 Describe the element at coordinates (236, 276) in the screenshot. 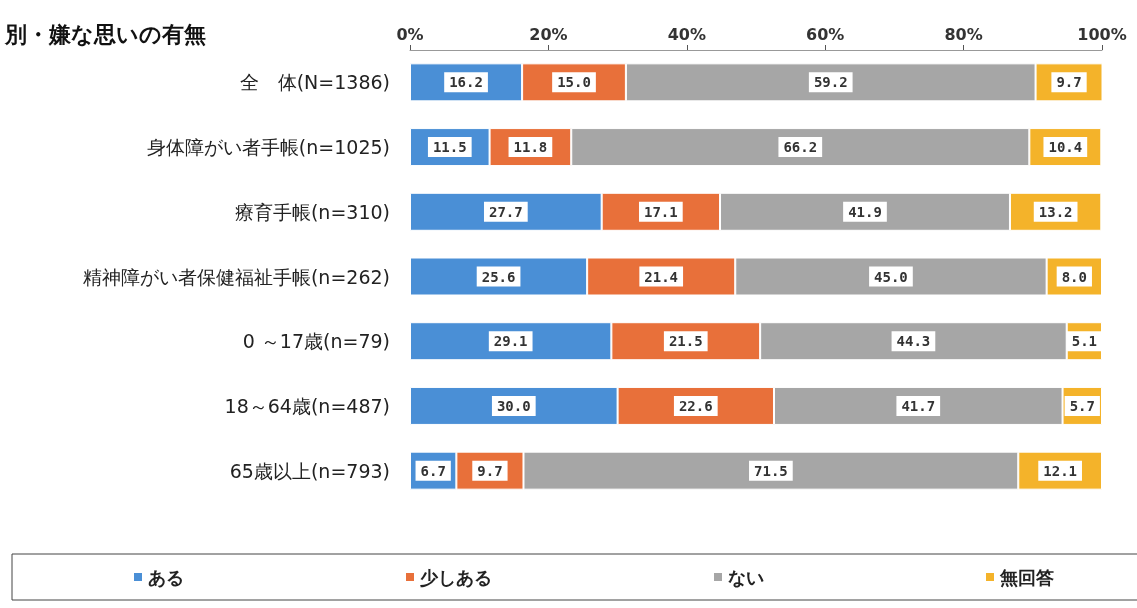

I see `y-tick-label: 精神障がい者保健福祉手帳(n=262)` at that location.